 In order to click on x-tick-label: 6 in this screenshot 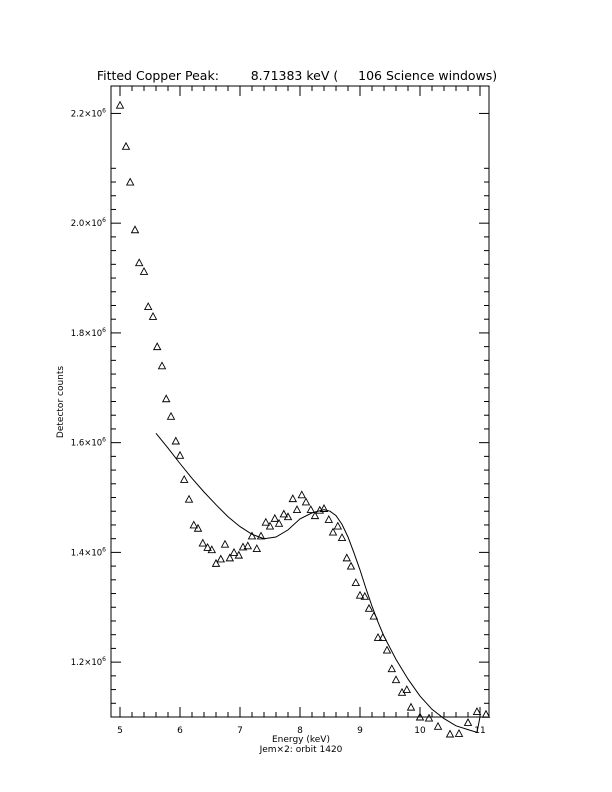, I will do `click(180, 731)`.